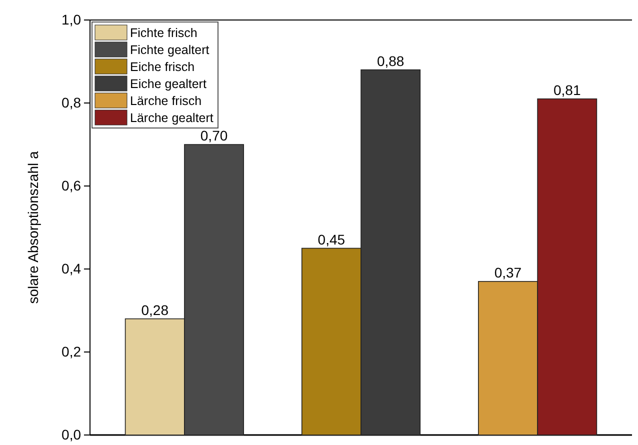 The width and height of the screenshot is (638, 445). Describe the element at coordinates (332, 239) in the screenshot. I see `data-label: 0,45` at that location.